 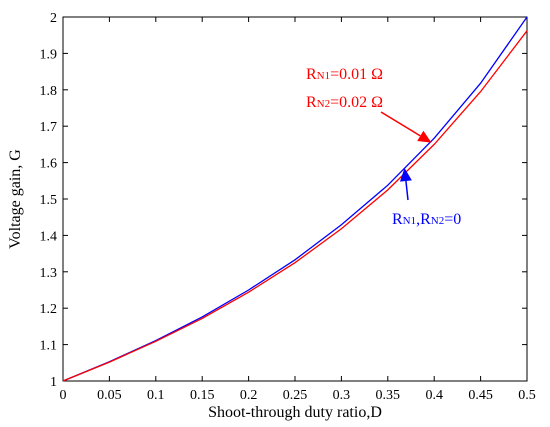 I want to click on annotation-line-2: RN2=0.02 Ω, so click(x=344, y=102).